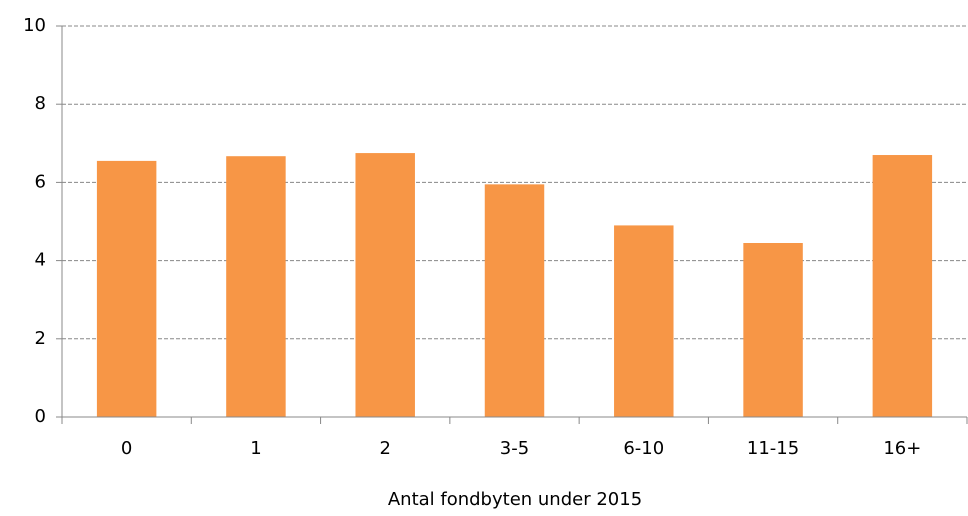 The image size is (968, 516). What do you see at coordinates (40, 103) in the screenshot?
I see `y-tick-label: 8` at bounding box center [40, 103].